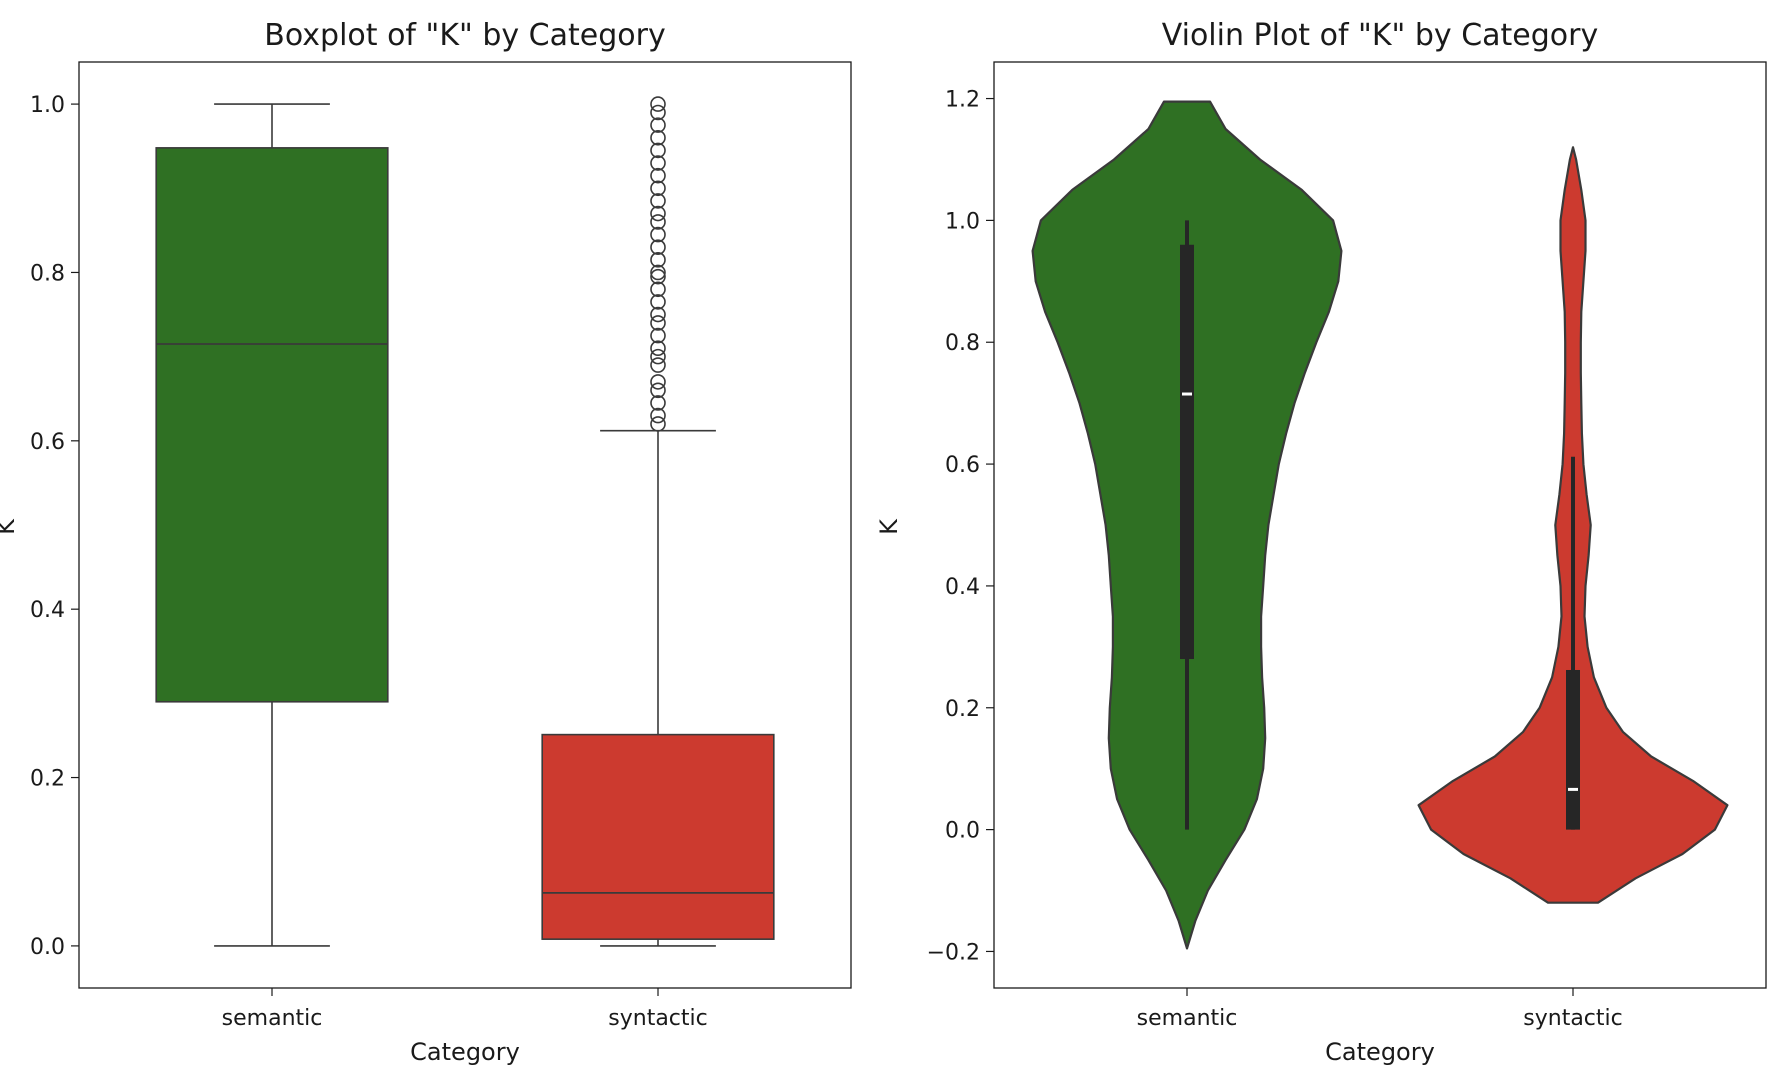 The width and height of the screenshot is (1774, 1080). What do you see at coordinates (1380, 35) in the screenshot?
I see `violin-title: Violin Plot of "K" by Category` at bounding box center [1380, 35].